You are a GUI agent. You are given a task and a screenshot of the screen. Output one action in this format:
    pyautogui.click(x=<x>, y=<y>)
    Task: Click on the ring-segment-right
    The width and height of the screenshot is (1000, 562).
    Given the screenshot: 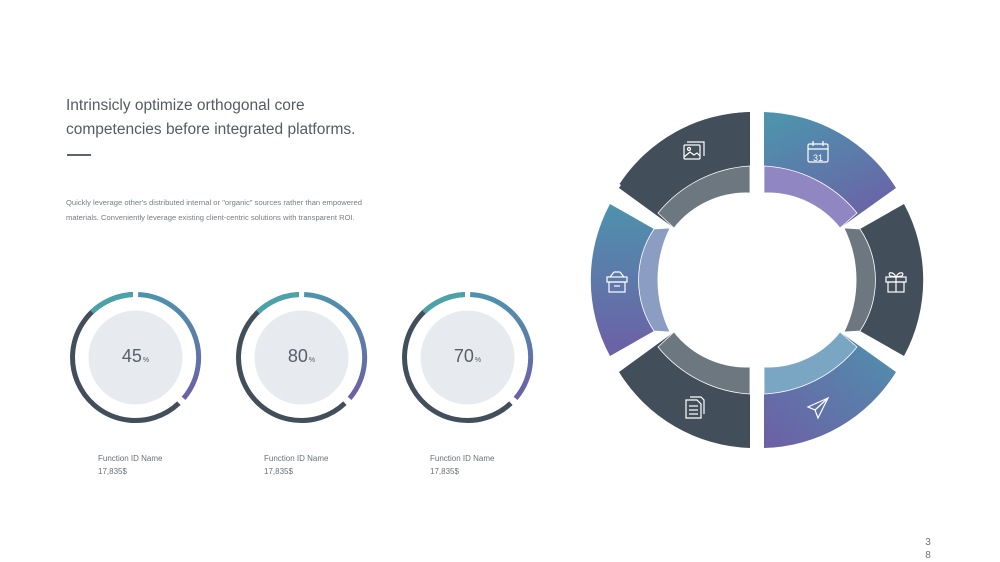 What is the action you would take?
    pyautogui.click(x=883, y=280)
    